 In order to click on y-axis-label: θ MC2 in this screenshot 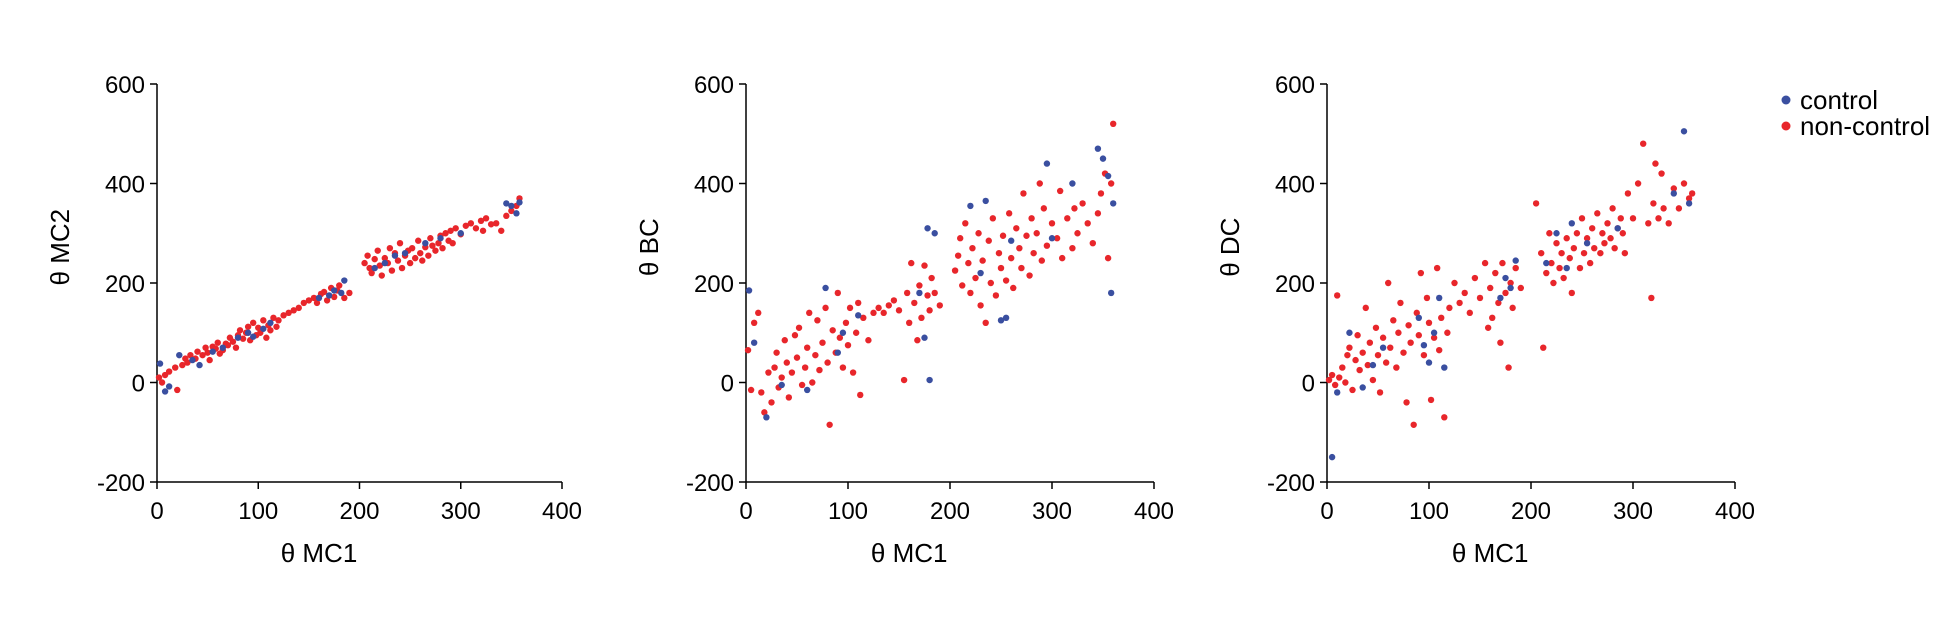, I will do `click(60, 247)`.